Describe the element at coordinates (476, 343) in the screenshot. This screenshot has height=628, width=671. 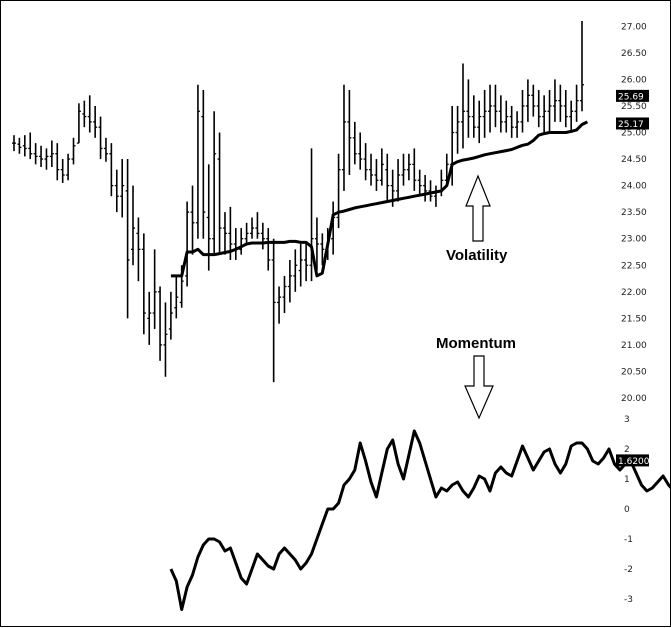
I see `momentum-label: Momentum` at that location.